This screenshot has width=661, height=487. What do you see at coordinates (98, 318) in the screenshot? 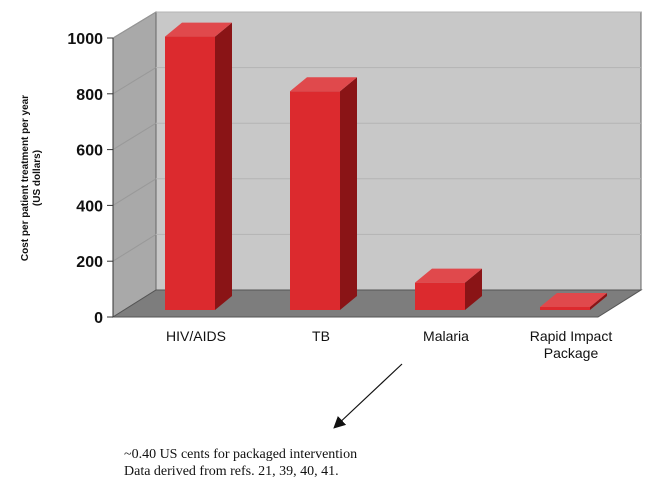
I see `y-tick-label: 0` at bounding box center [98, 318].